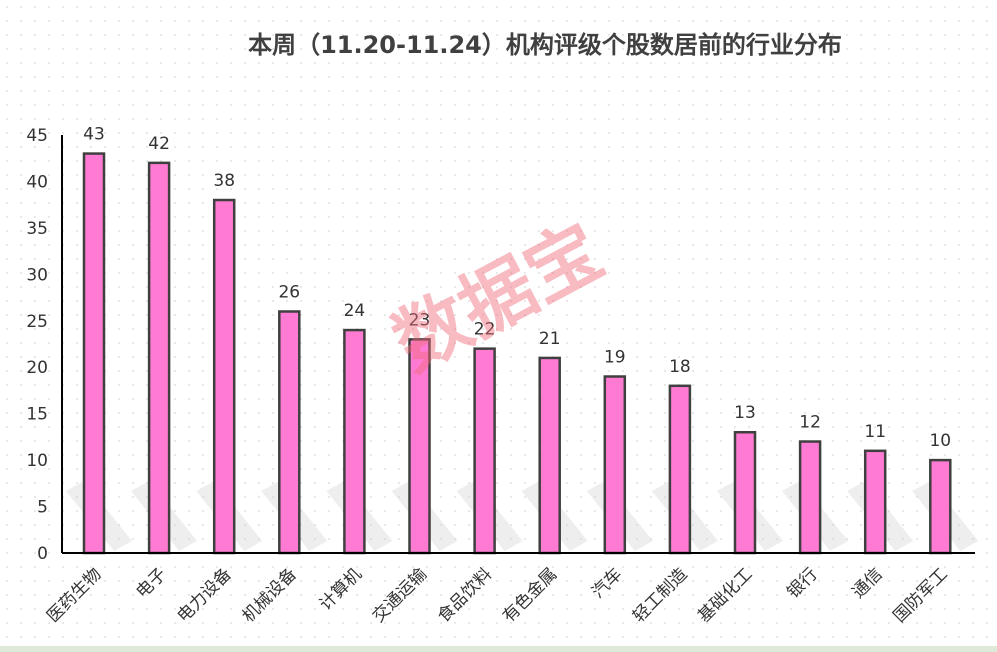  Describe the element at coordinates (341, 589) in the screenshot. I see `category-label: 计算机` at that location.